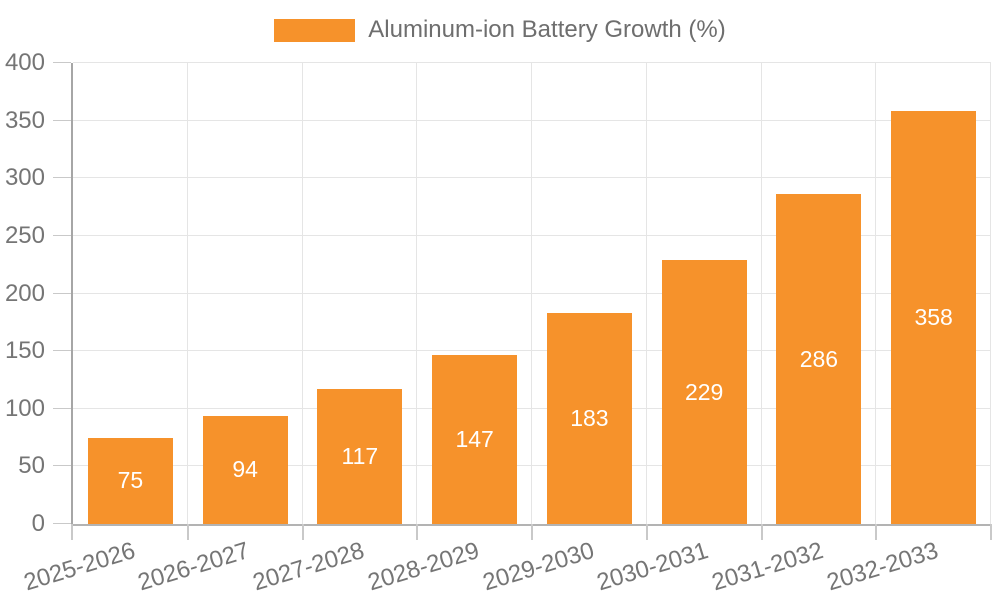  Describe the element at coordinates (308, 567) in the screenshot. I see `x-axis-category-label: 2027-2028` at that location.